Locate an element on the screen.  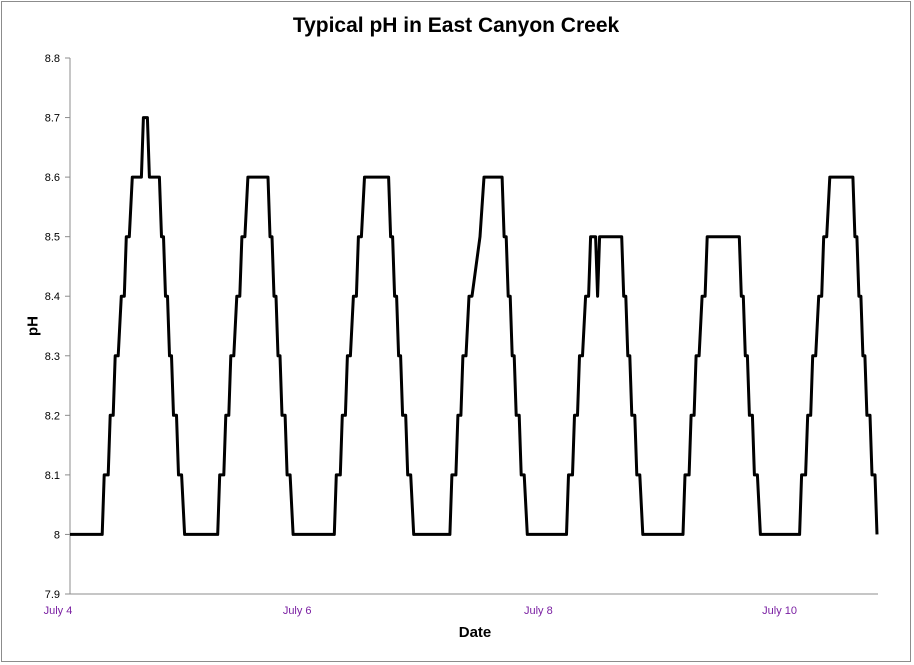
chart-title: Typical pH in East Canyon Creek is located at coordinates (456, 25).